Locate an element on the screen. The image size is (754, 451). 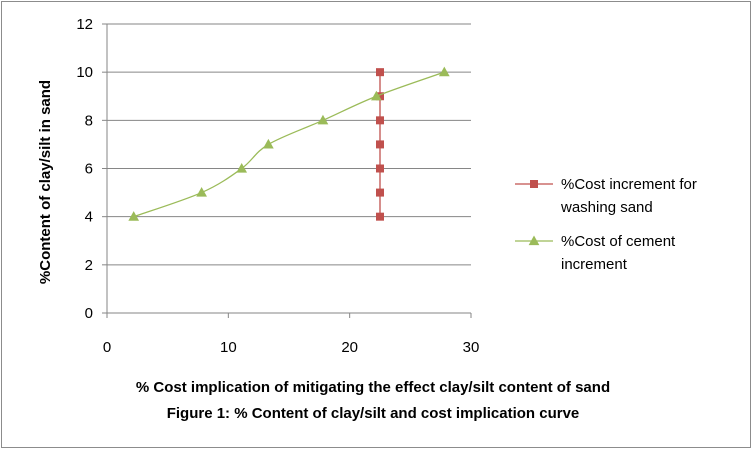
legend-label: increment is located at coordinates (594, 264).